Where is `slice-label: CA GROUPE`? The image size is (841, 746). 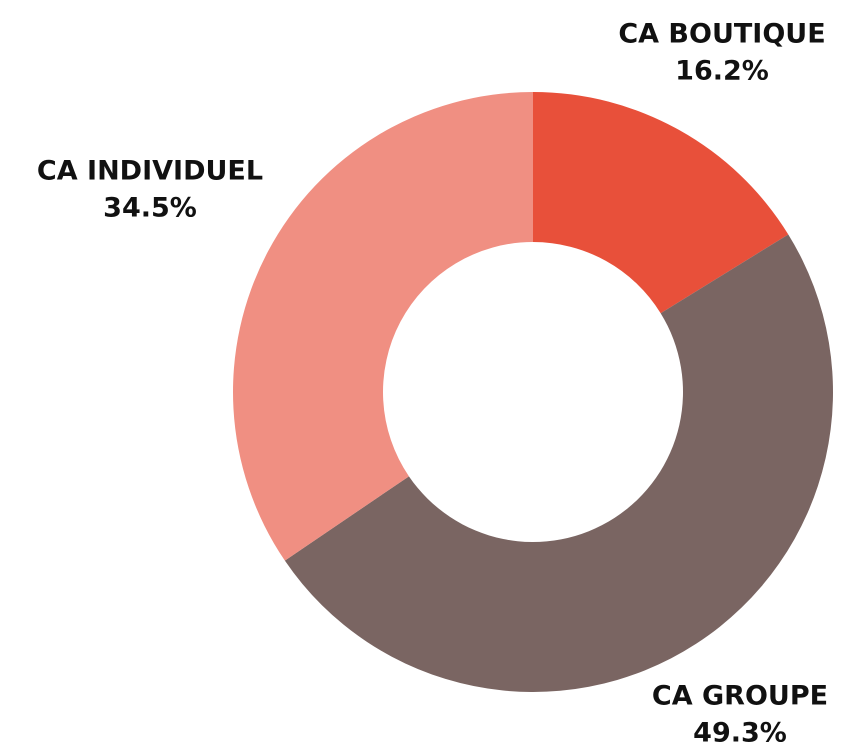
slice-label: CA GROUPE is located at coordinates (740, 696).